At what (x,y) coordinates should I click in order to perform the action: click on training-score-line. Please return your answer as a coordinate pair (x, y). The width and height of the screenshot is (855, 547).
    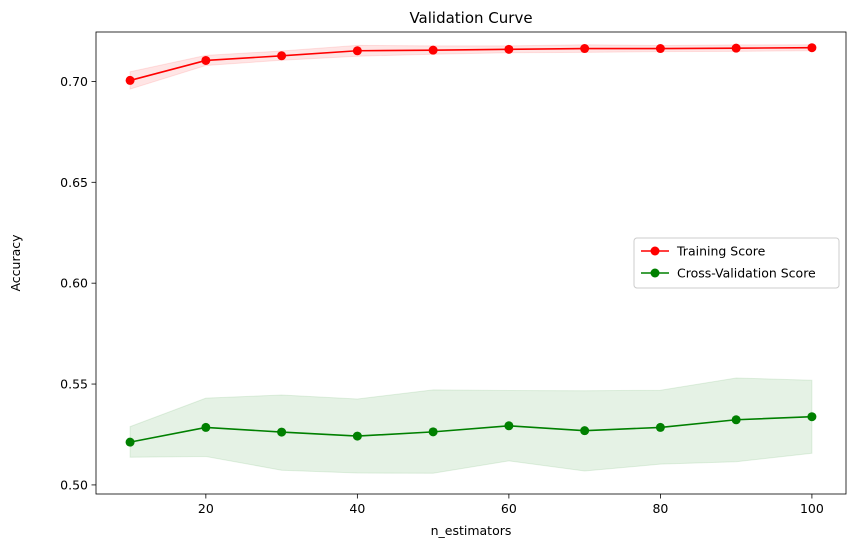
    Looking at the image, I should click on (470, 64).